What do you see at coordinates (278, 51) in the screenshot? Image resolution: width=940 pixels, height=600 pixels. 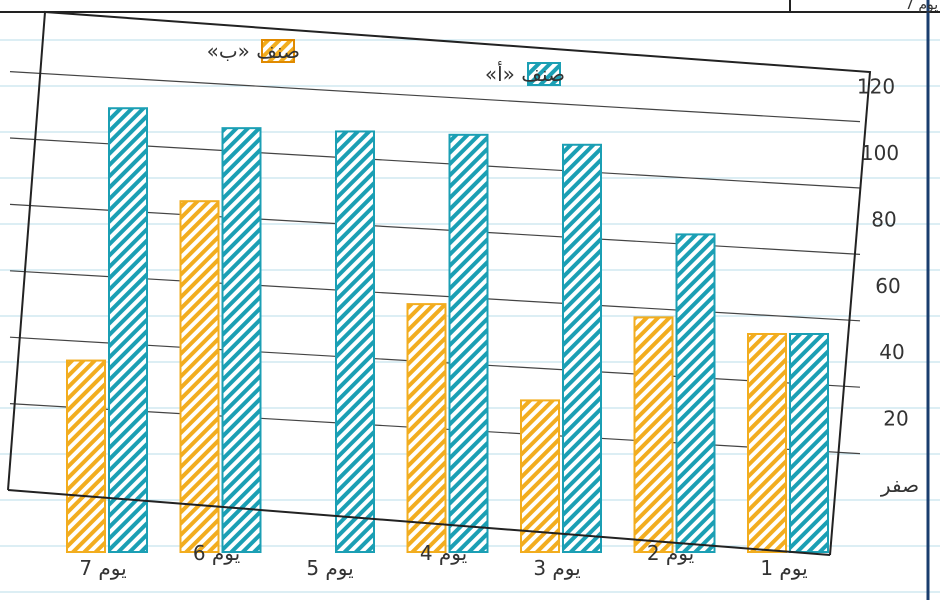 I see `legend-swatch-series-b` at bounding box center [278, 51].